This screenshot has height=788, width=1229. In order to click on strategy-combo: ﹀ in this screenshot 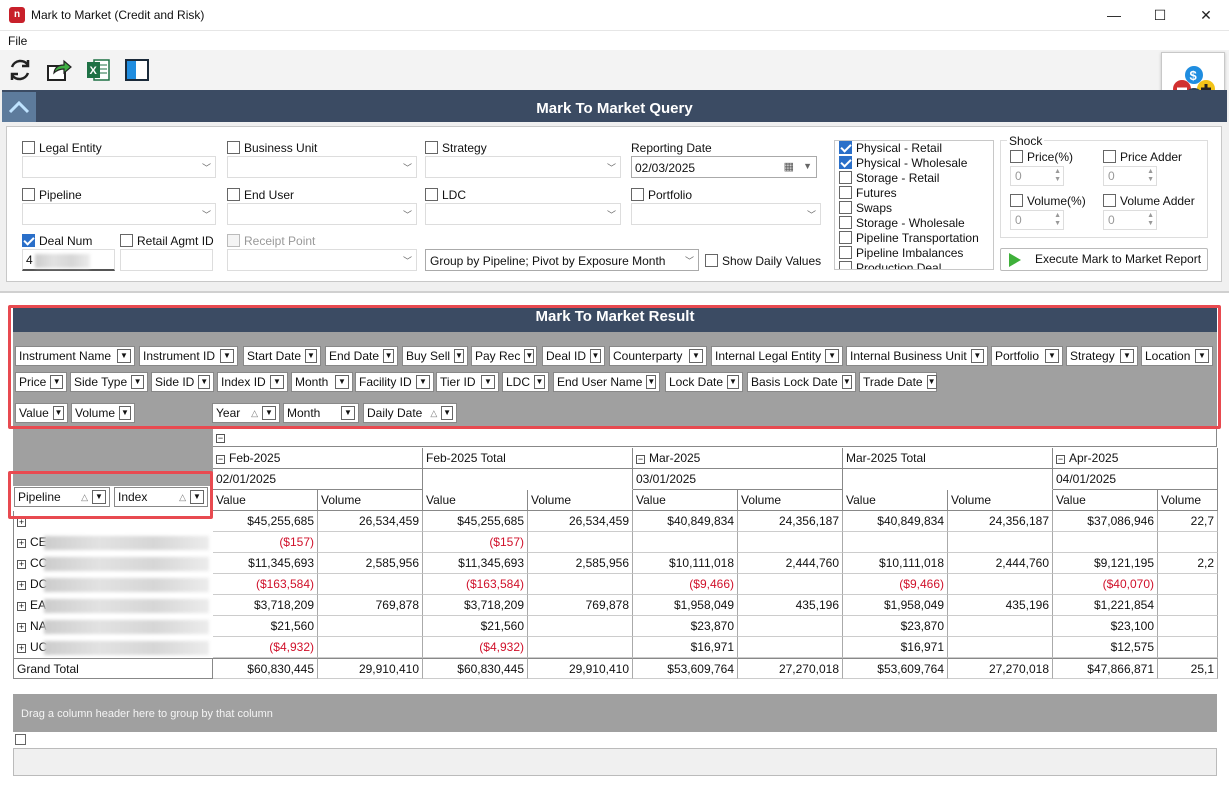, I will do `click(523, 167)`.